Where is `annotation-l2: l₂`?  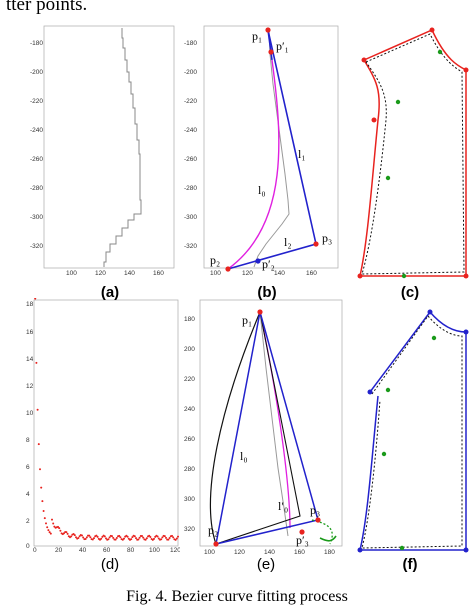 annotation-l2: l₂ is located at coordinates (288, 242).